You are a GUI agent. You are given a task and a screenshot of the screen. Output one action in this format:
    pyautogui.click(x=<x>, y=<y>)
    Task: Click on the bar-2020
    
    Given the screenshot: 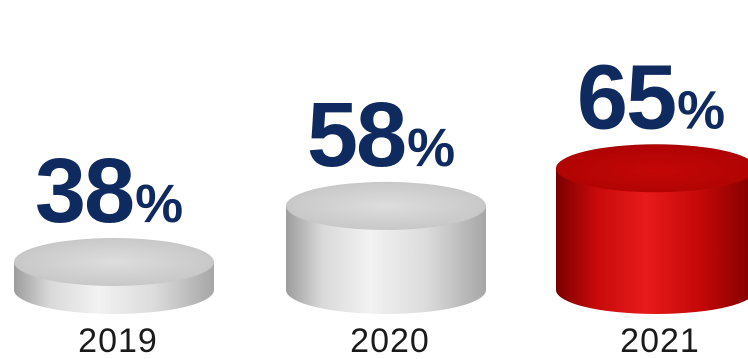 What is the action you would take?
    pyautogui.click(x=386, y=247)
    